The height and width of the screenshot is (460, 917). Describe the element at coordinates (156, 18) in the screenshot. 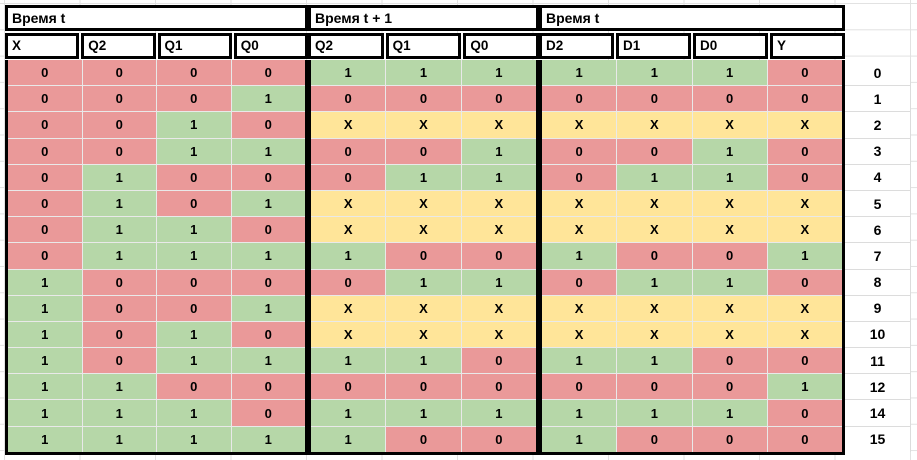

I see `group-title: Время t` at that location.